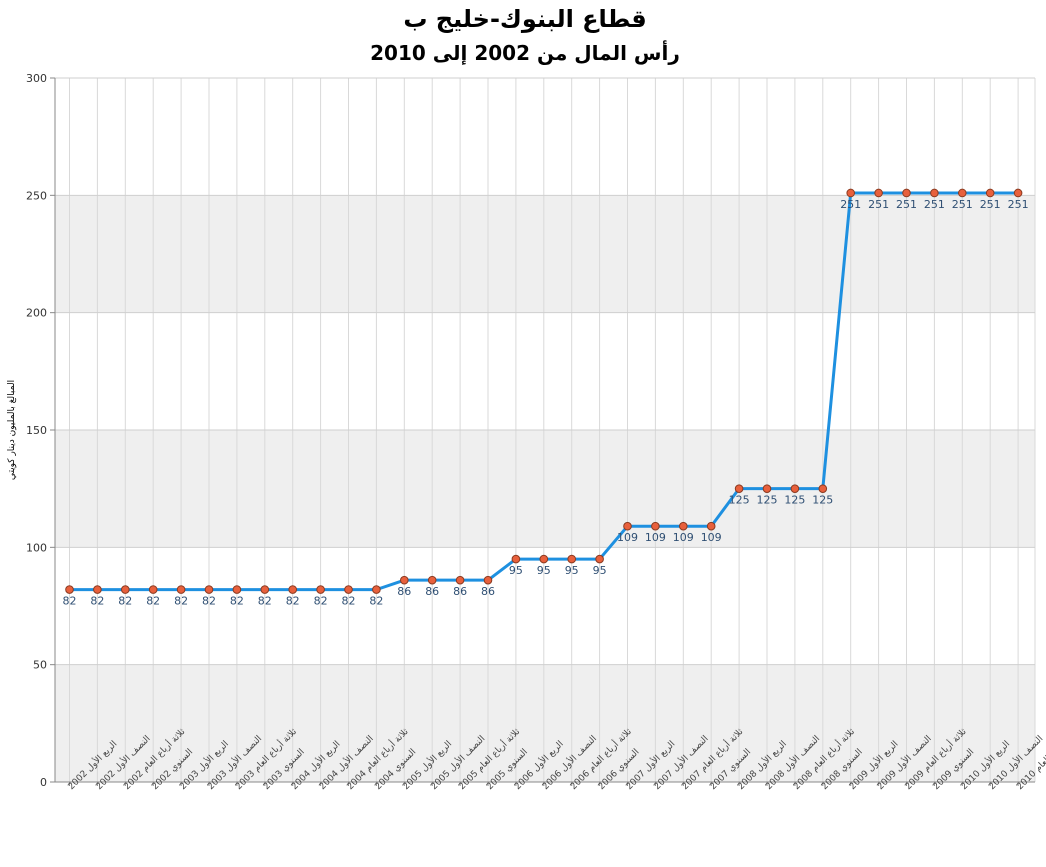  I want to click on chart-subtitle: رأس المال من 2002 إلى 2010, so click(525, 52).